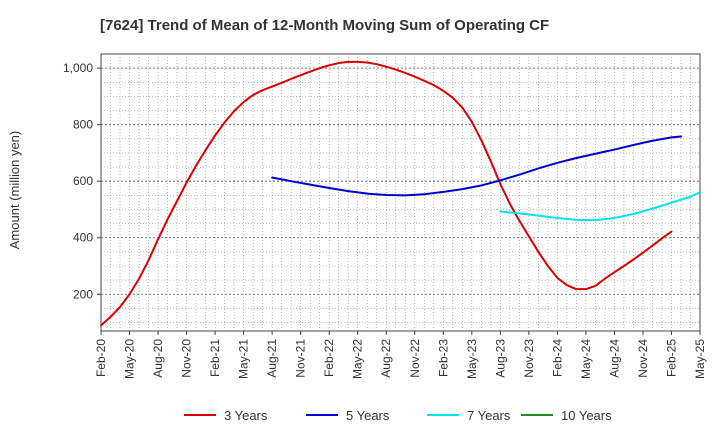 This screenshot has width=720, height=440. Describe the element at coordinates (586, 359) in the screenshot. I see `x-tick-label: May-24` at that location.